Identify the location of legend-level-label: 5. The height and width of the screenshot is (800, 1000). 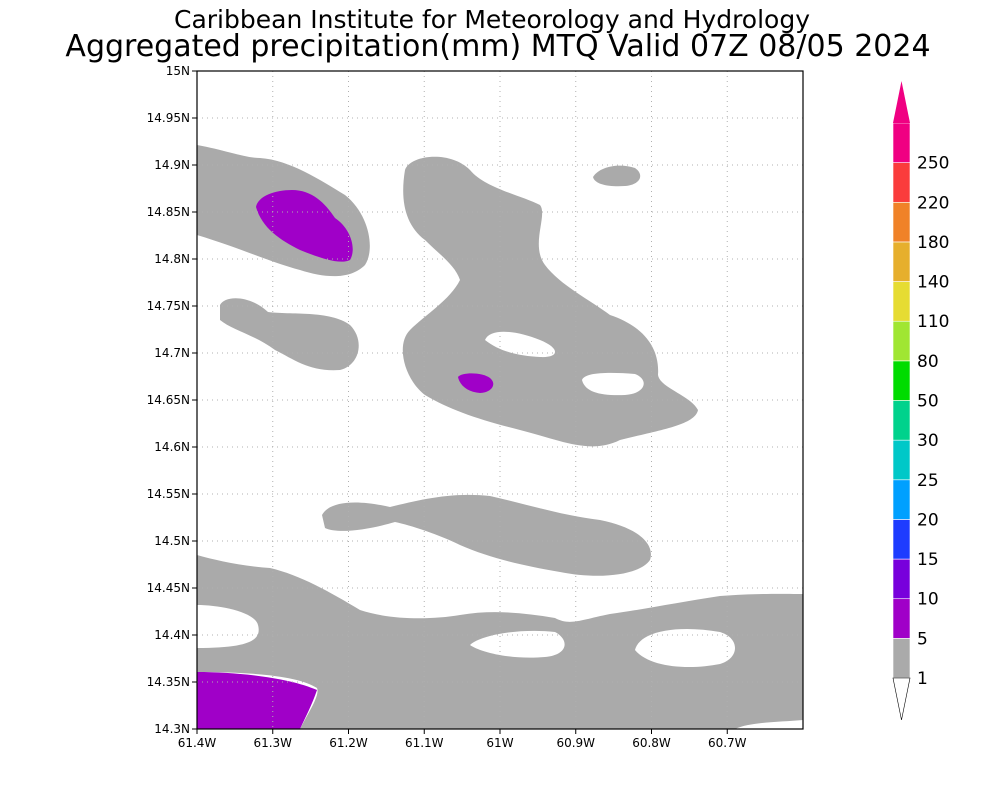
(922, 639).